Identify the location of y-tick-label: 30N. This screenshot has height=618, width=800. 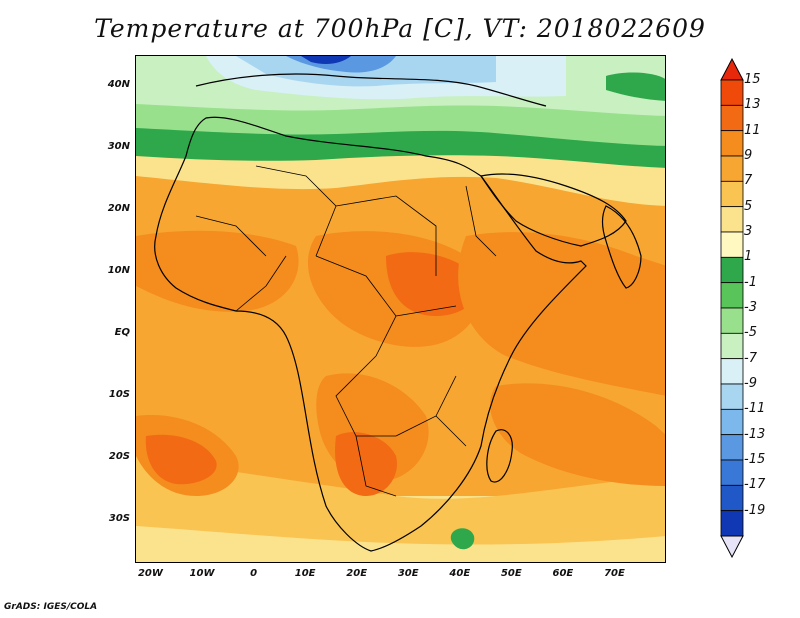
(118, 146).